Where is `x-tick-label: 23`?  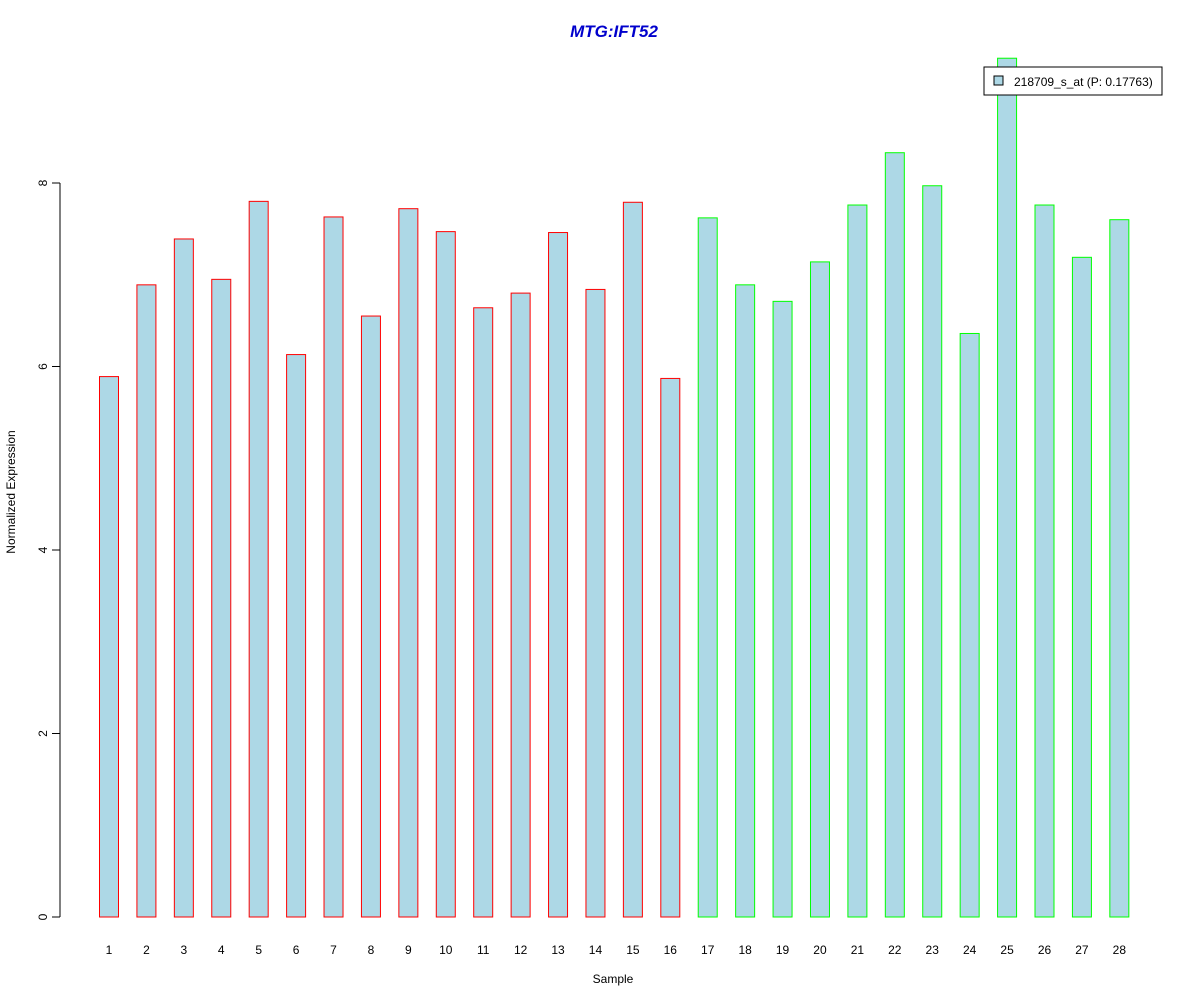
x-tick-label: 23 is located at coordinates (933, 950).